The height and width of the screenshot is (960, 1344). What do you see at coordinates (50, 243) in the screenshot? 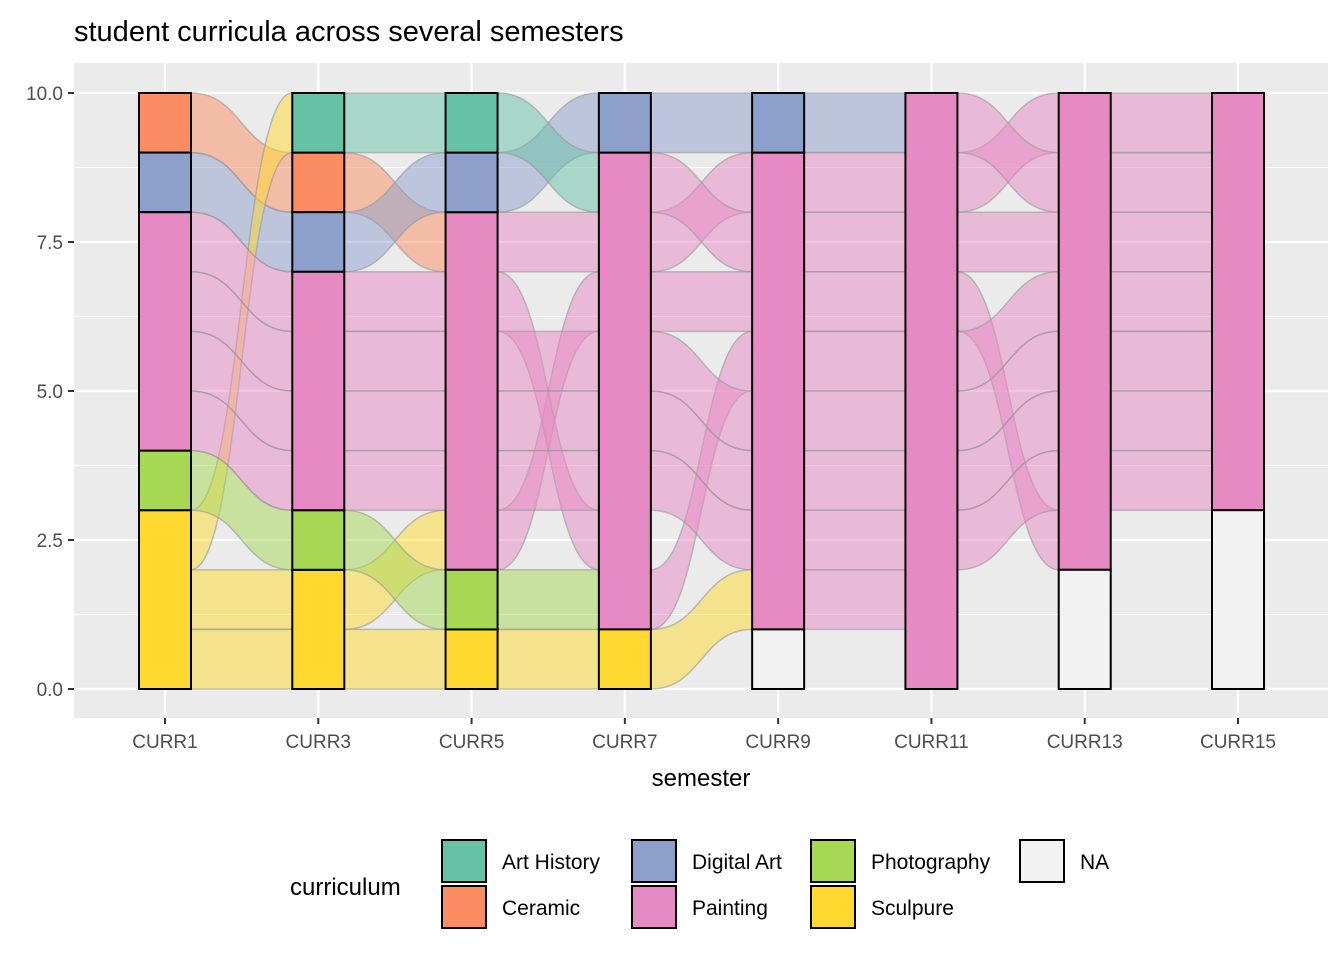
I see `y-tick-label: 7.5` at bounding box center [50, 243].